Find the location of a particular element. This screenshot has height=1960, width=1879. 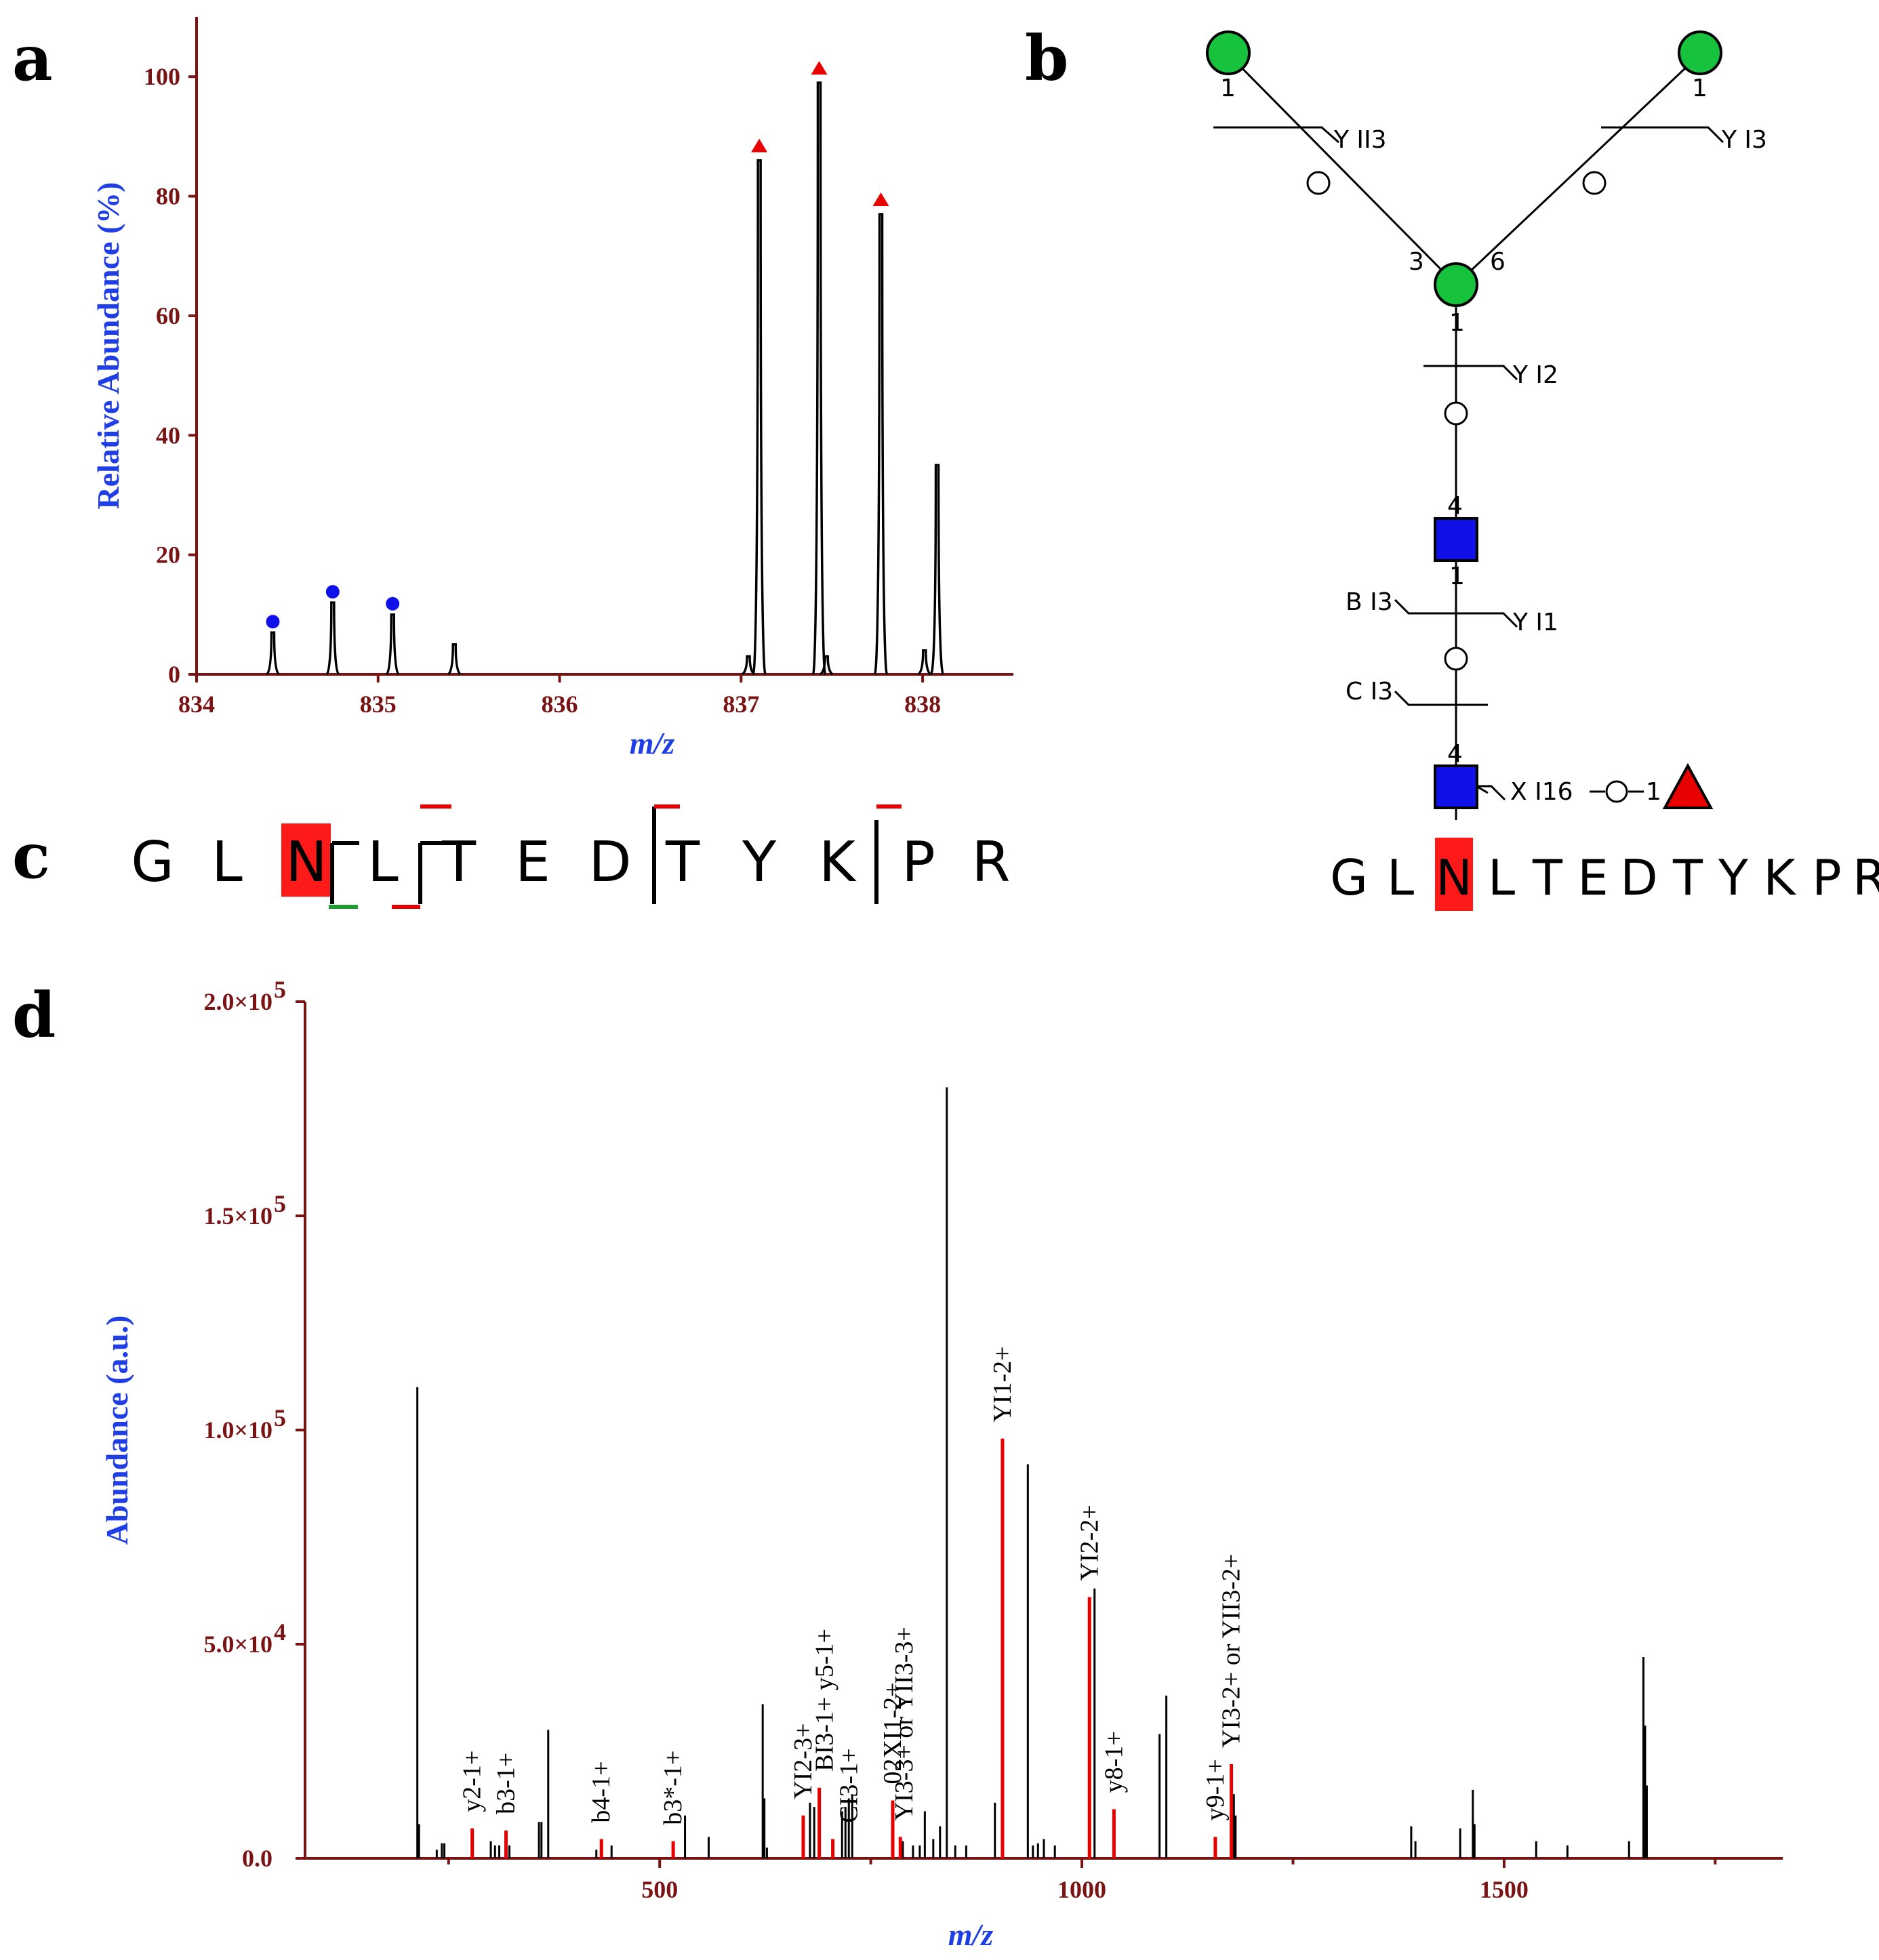

cleavage-ci3-label: C I3 is located at coordinates (1369, 692).